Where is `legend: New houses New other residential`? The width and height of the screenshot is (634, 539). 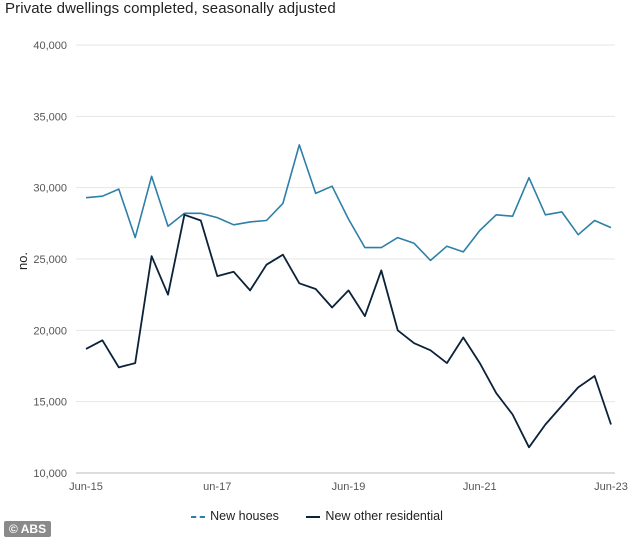 legend: New houses New other residential is located at coordinates (317, 516).